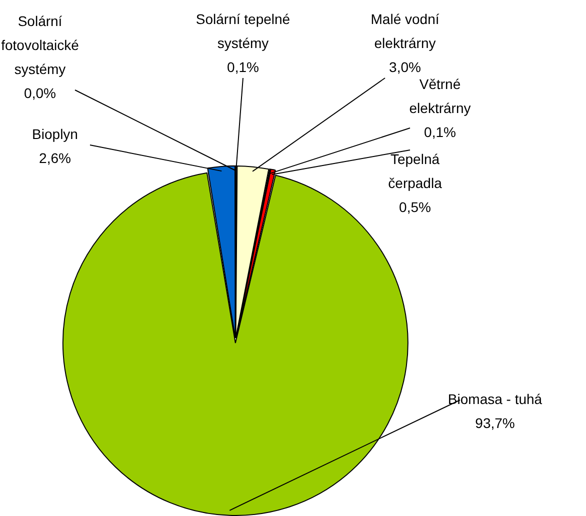  Describe the element at coordinates (495, 398) in the screenshot. I see `slice-label: Biomasa - tuhá` at that location.